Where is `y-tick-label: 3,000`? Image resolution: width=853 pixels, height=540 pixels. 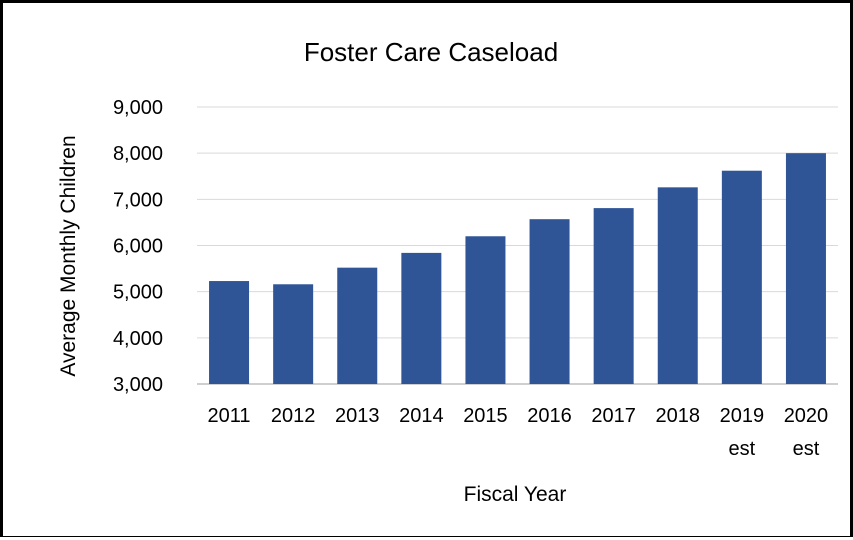 y-tick-label: 3,000 is located at coordinates (138, 385).